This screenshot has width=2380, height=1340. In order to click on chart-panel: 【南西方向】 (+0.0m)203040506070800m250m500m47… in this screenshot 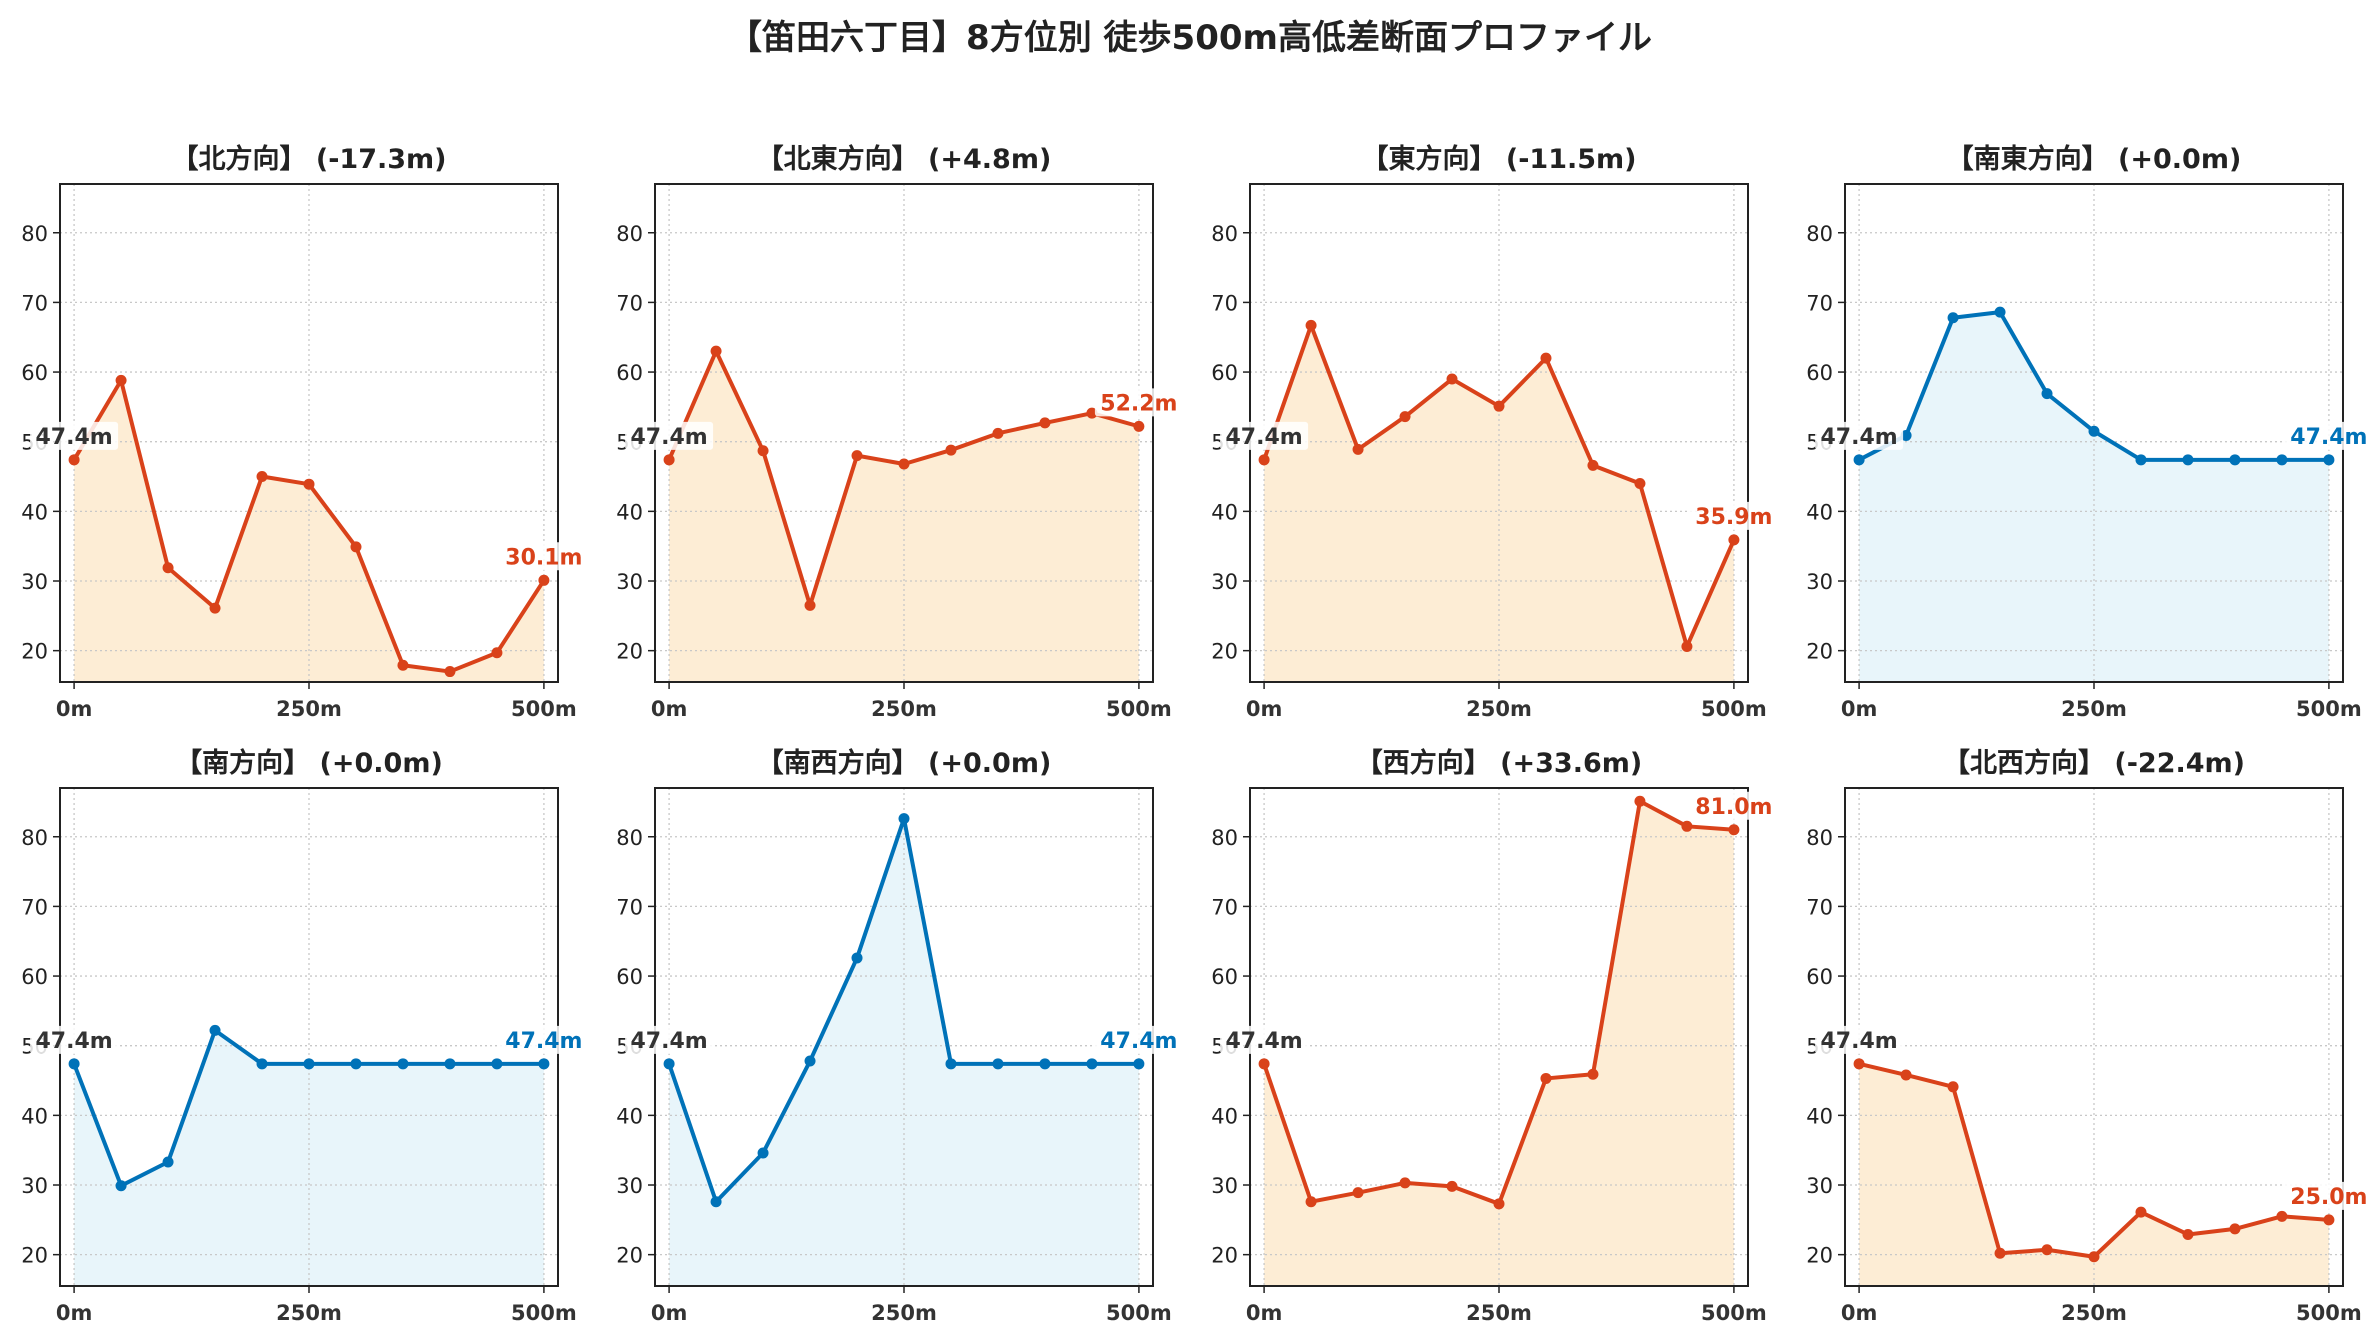, I will do `click(899, 1036)`.